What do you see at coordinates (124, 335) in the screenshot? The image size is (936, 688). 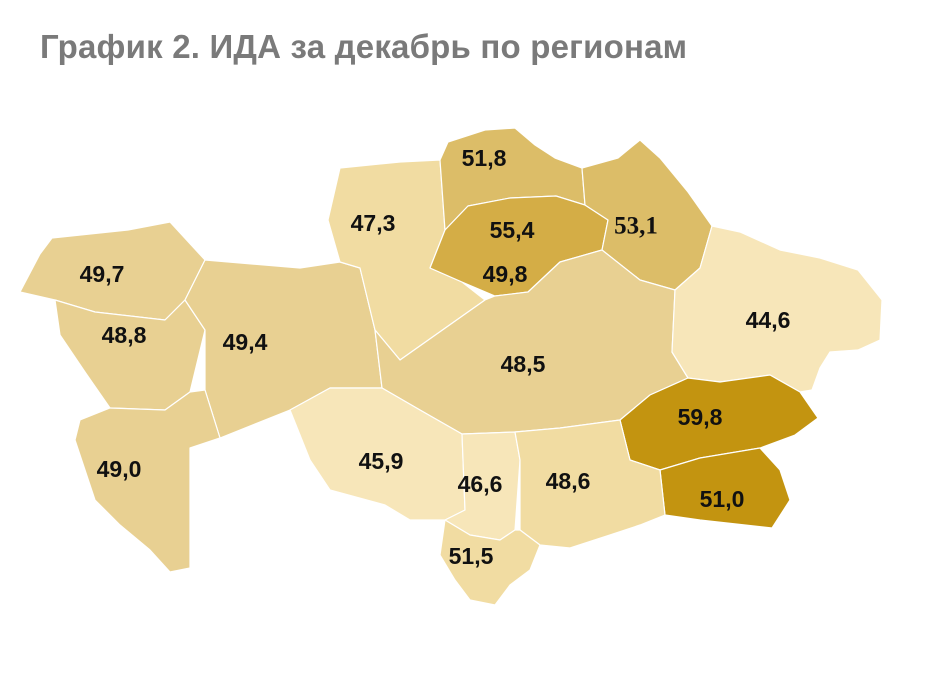 I see `label-west-2: 48,8` at bounding box center [124, 335].